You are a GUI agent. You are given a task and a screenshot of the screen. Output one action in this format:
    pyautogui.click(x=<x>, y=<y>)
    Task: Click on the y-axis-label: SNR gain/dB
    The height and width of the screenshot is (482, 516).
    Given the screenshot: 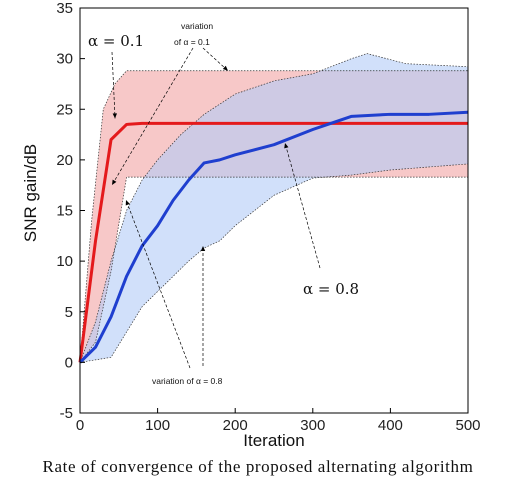 What is the action you would take?
    pyautogui.click(x=30, y=193)
    